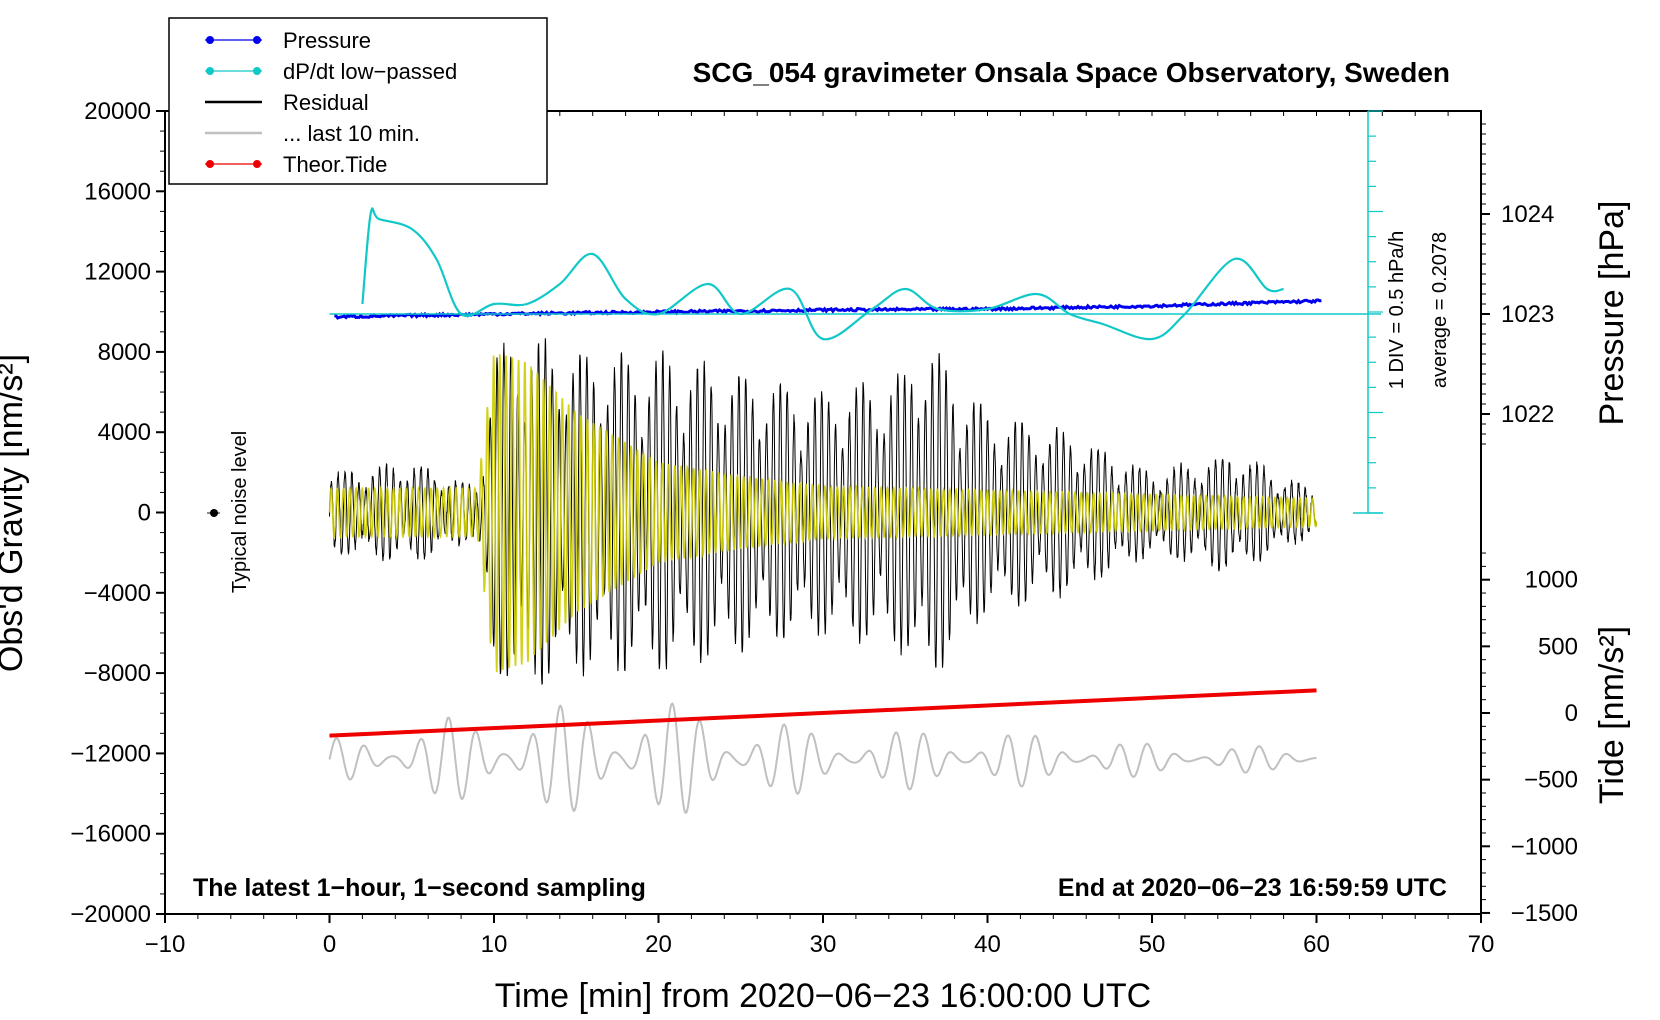 This screenshot has width=1660, height=1020. What do you see at coordinates (144, 513) in the screenshot?
I see `y-tick-label: 0` at bounding box center [144, 513].